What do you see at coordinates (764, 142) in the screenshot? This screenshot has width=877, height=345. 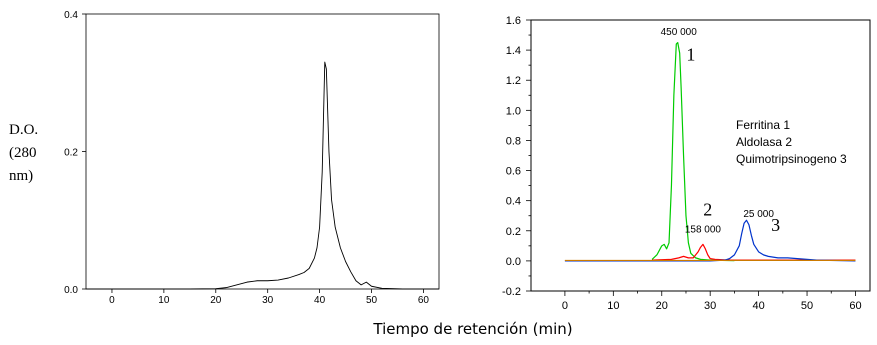 I see `legend-line-2: Aldolasa 2` at bounding box center [764, 142].